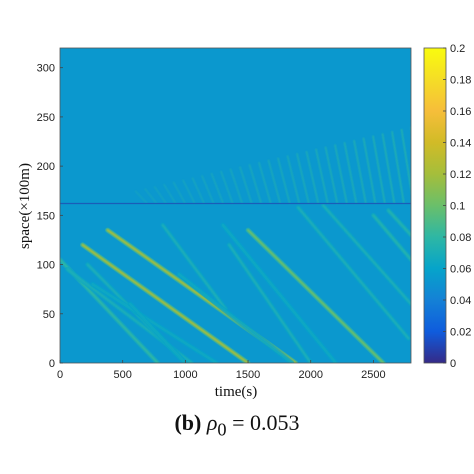  I want to click on colorbar-tick-label: 0.06, so click(460, 270).